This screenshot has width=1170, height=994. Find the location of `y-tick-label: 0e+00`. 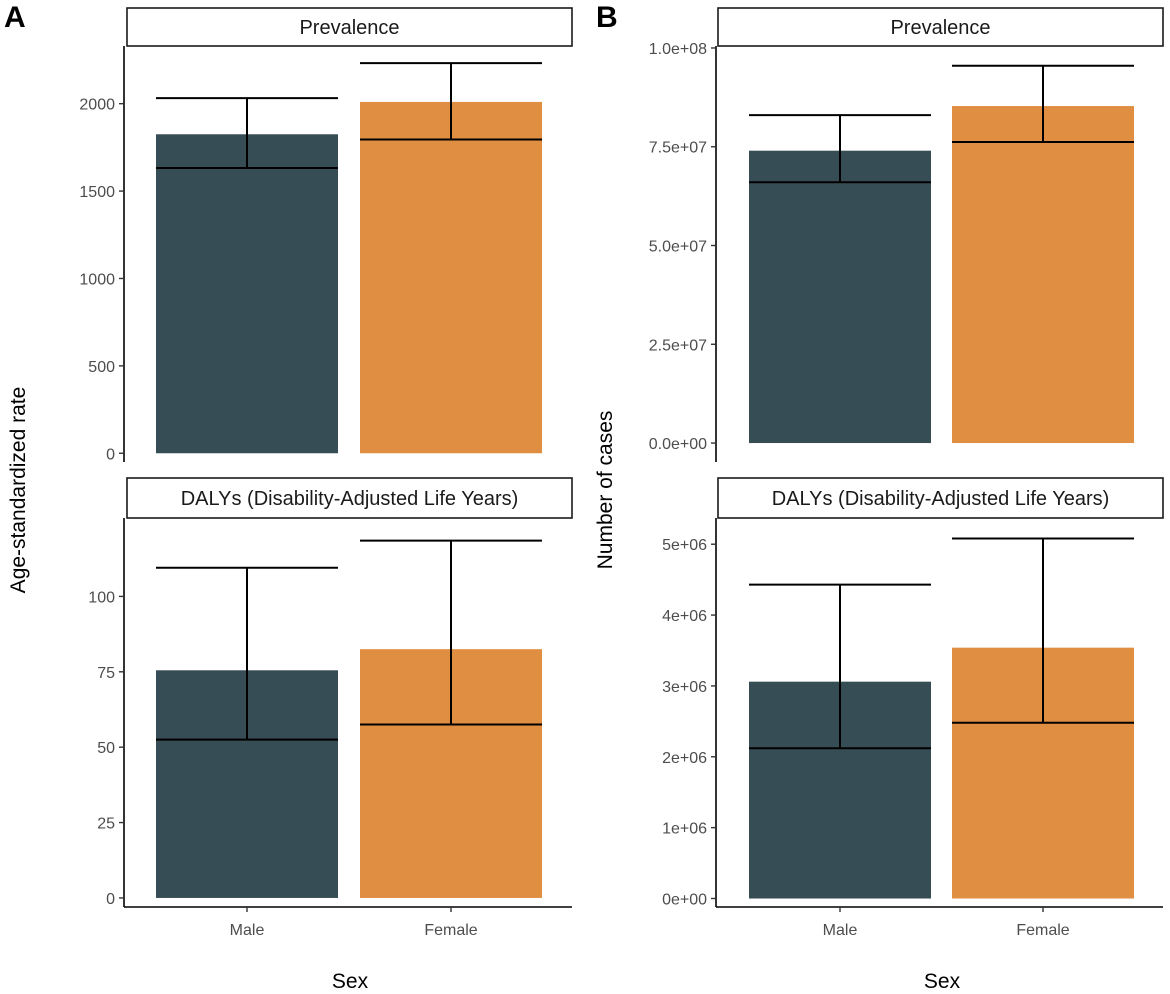

y-tick-label: 0e+00 is located at coordinates (684, 899).